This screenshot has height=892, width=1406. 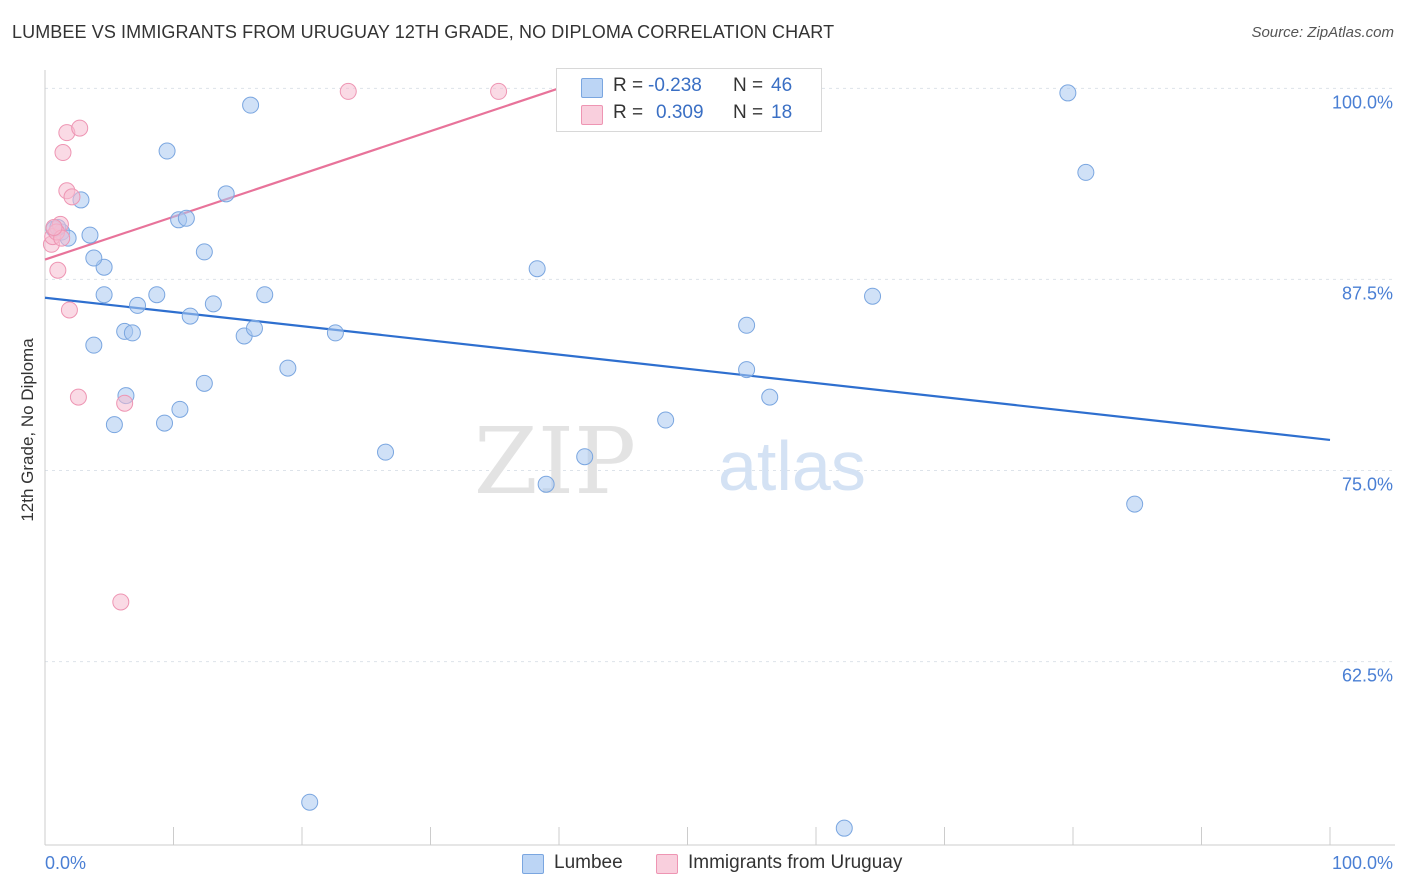 I want to click on bottom-legend-uruguay: Immigrants from Uruguay, so click(x=796, y=864).